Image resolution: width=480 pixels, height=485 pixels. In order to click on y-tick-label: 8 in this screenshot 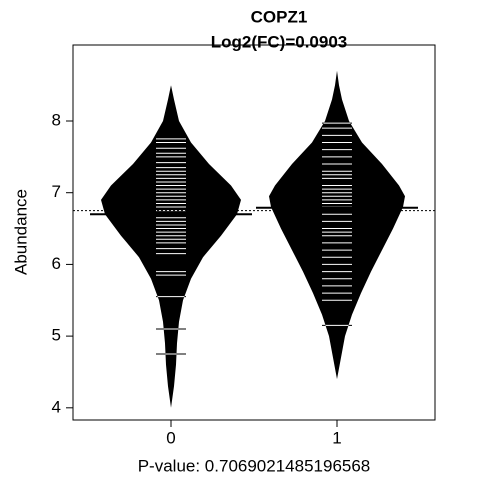, I will do `click(56, 119)`.